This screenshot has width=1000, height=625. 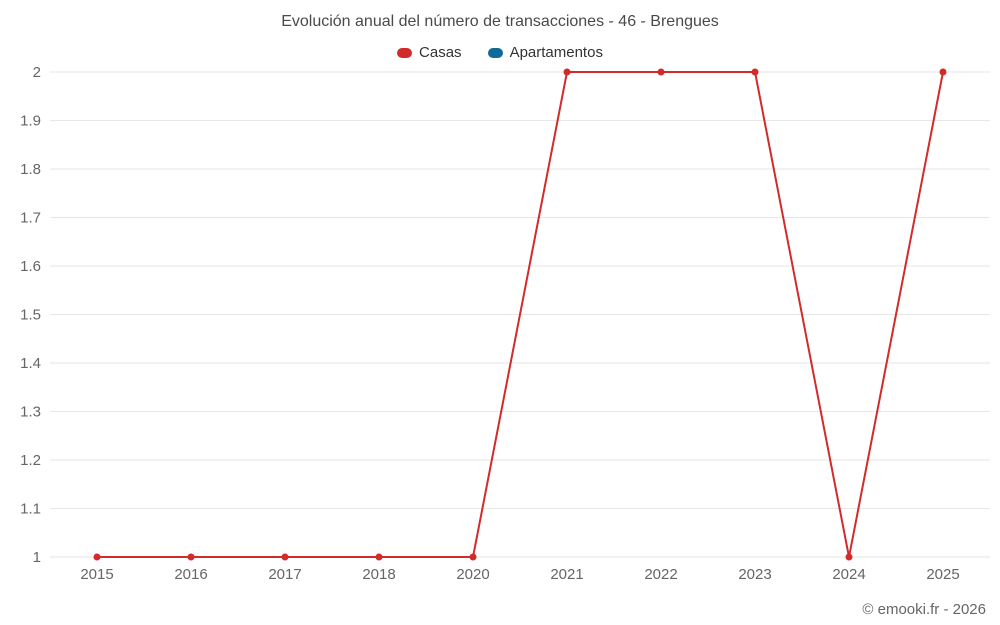 I want to click on y-tick-label: 1.7, so click(x=30, y=218).